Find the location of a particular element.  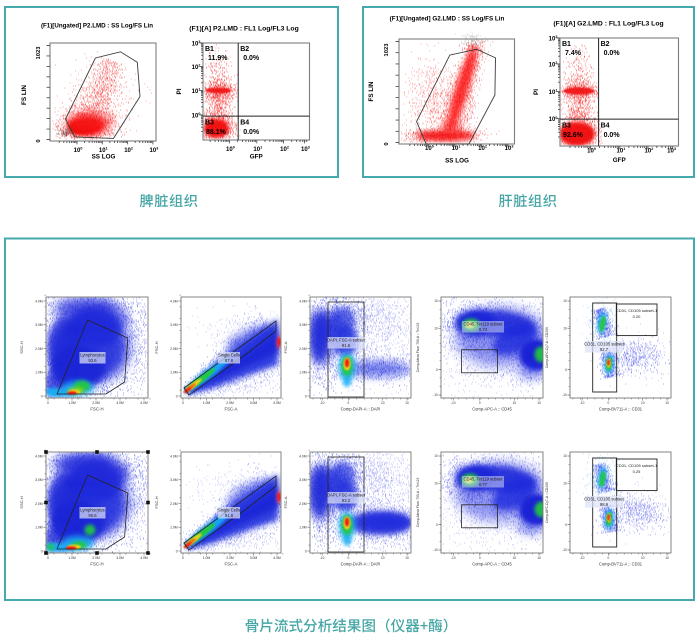

svg-text: 11.9% is located at coordinates (218, 58).